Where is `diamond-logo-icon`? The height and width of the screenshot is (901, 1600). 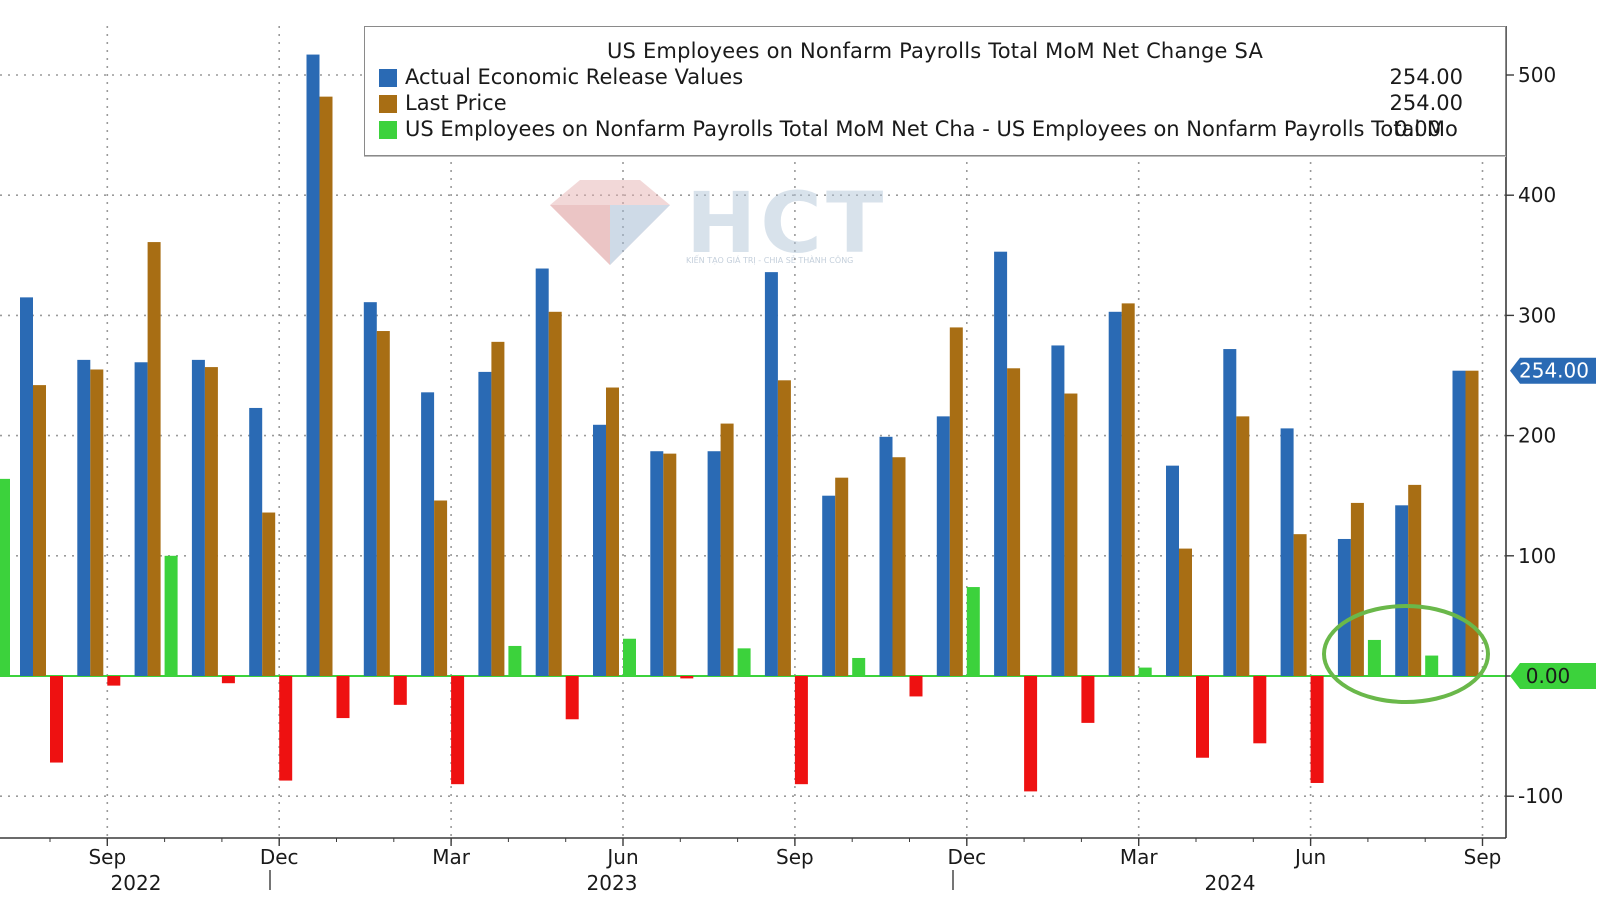 diamond-logo-icon is located at coordinates (610, 222).